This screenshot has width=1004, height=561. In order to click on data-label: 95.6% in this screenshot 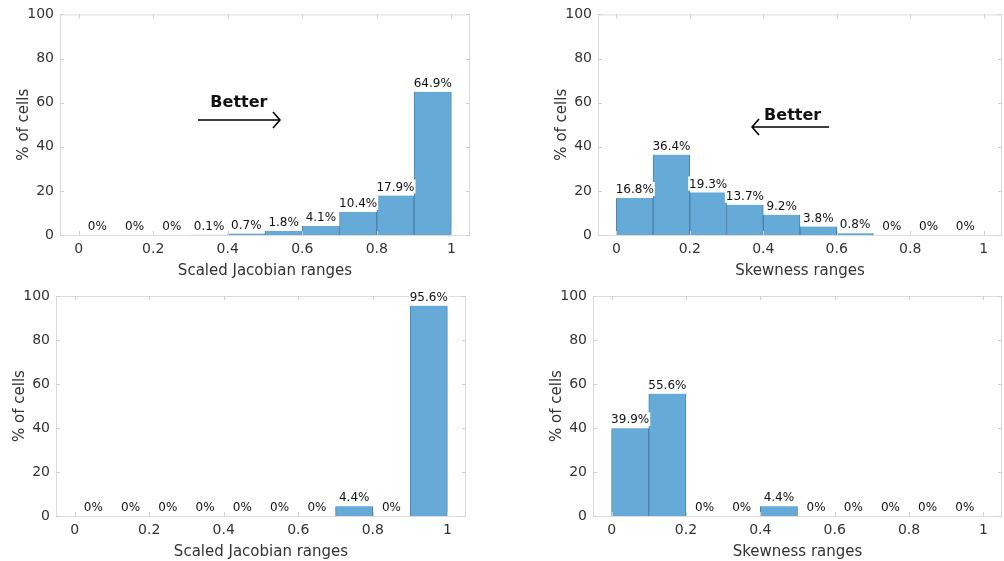, I will do `click(428, 296)`.